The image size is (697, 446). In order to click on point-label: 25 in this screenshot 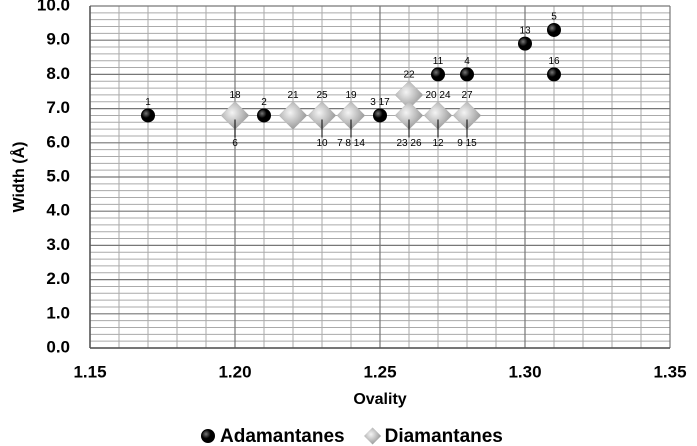, I will do `click(322, 95)`.